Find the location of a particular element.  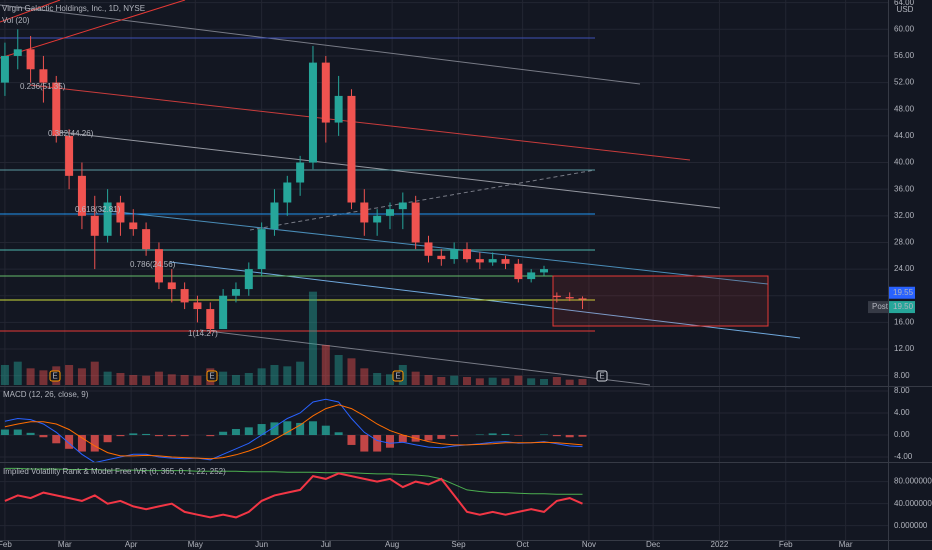

x-tick-label: Aug is located at coordinates (392, 544).